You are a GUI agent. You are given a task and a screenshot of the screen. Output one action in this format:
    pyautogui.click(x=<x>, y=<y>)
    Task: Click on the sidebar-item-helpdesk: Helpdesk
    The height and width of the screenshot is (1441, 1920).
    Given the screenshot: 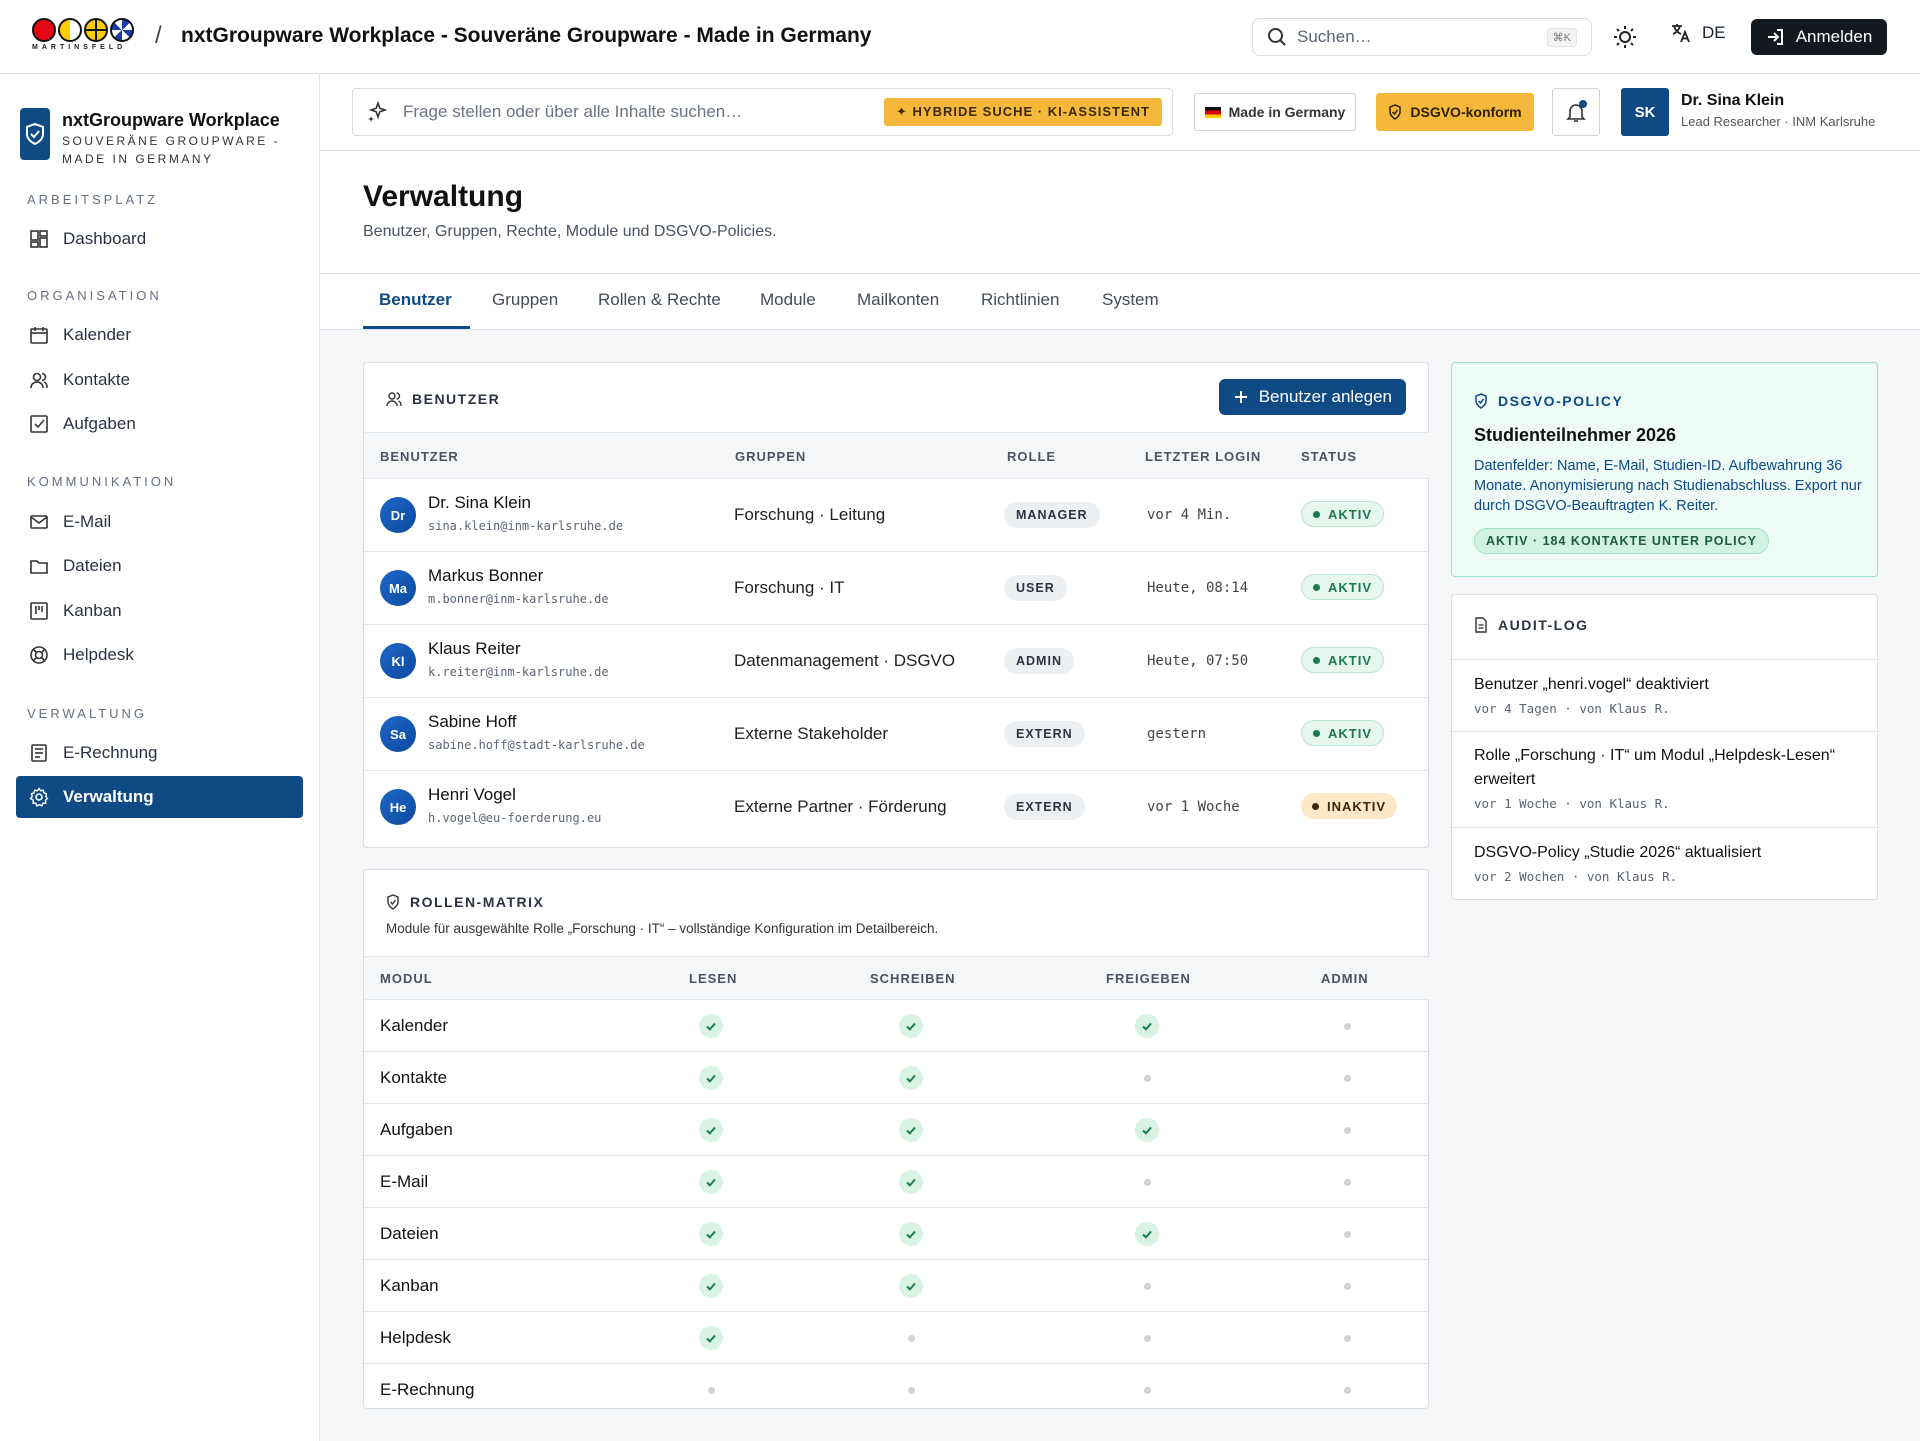 What is the action you would take?
    pyautogui.click(x=159, y=655)
    